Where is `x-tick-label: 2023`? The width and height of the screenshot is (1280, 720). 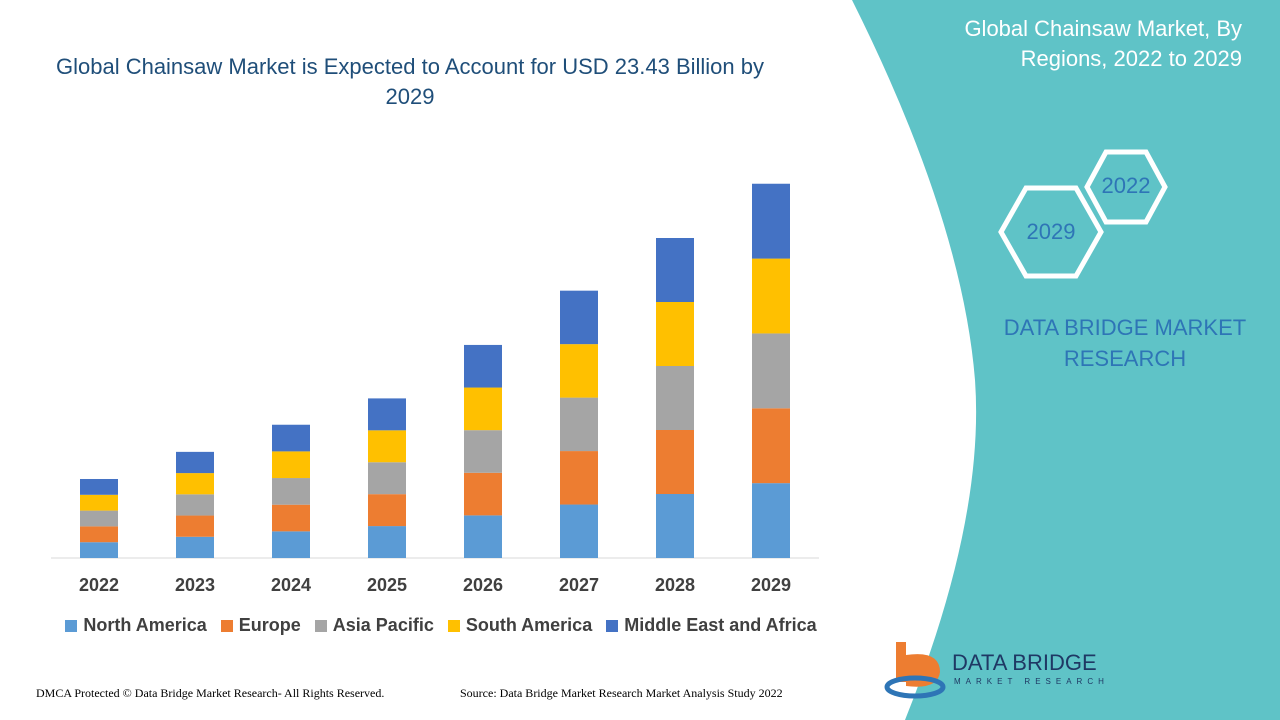
x-tick-label: 2023 is located at coordinates (195, 585).